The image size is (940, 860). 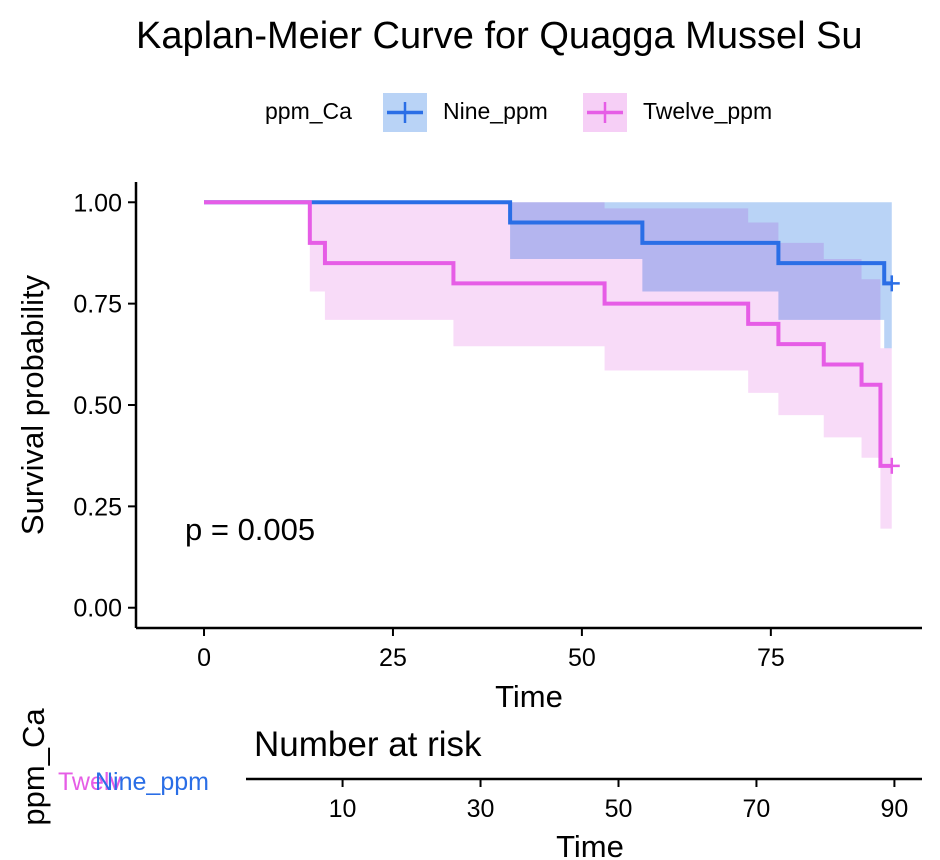 I want to click on chart-title: Kaplan-Meier Curve for Quagga Mussel Su, so click(x=499, y=36).